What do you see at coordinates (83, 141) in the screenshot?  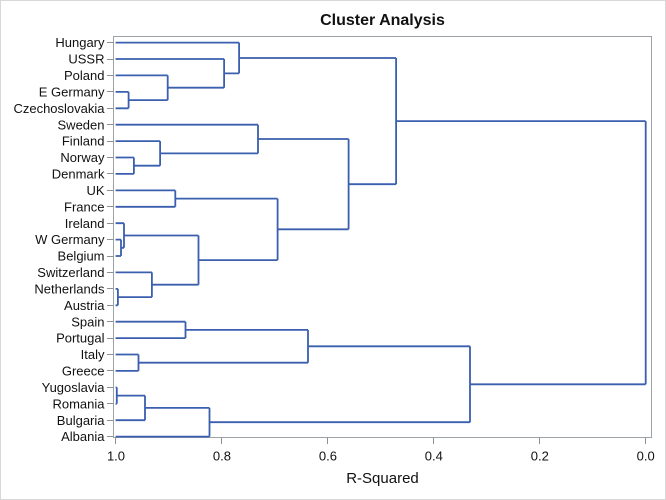 I see `svg-text: Finland` at bounding box center [83, 141].